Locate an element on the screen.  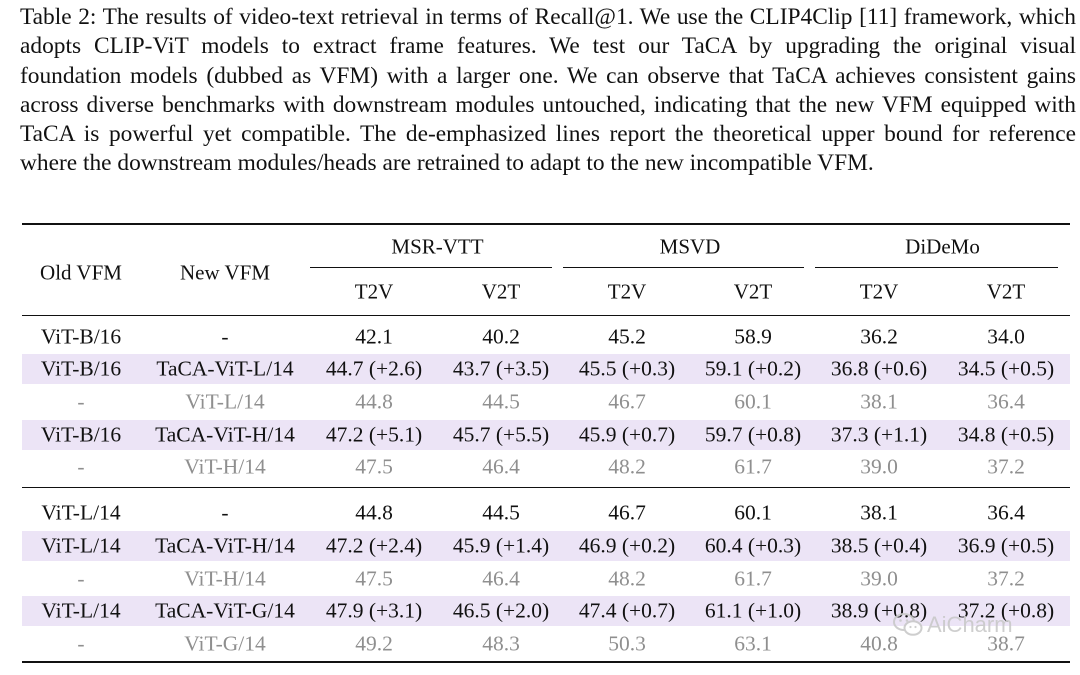
recall-cell: 58.9 is located at coordinates (753, 336).